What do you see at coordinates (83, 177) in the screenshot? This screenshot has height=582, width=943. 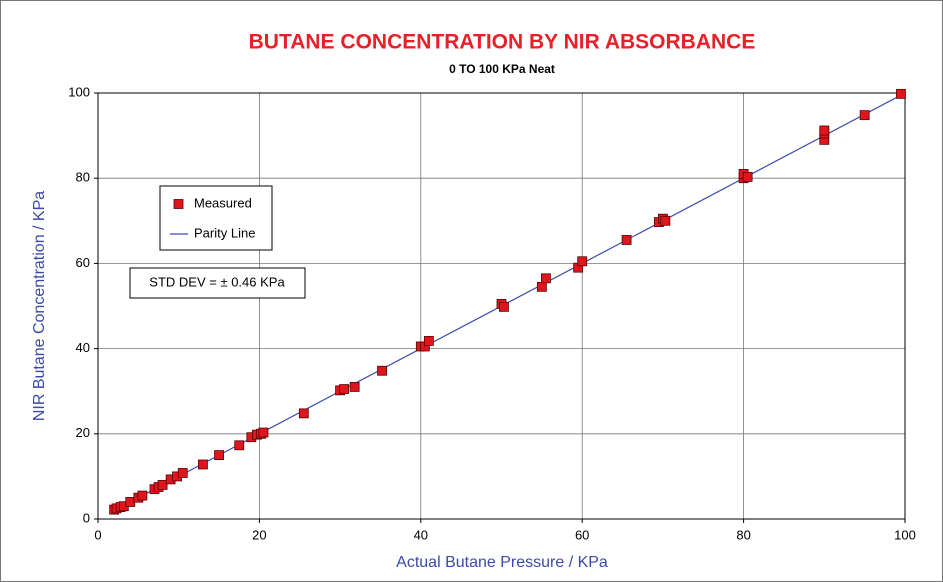 I see `y-tick-label: 80` at bounding box center [83, 177].